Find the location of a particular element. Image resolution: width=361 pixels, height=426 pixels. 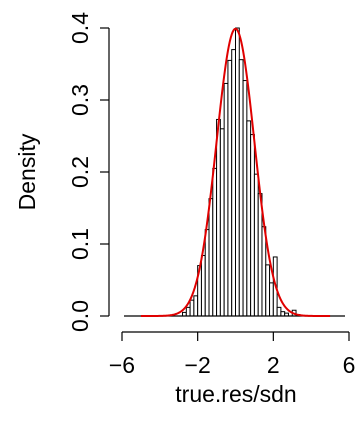

x-tick-label: 2 is located at coordinates (273, 365).